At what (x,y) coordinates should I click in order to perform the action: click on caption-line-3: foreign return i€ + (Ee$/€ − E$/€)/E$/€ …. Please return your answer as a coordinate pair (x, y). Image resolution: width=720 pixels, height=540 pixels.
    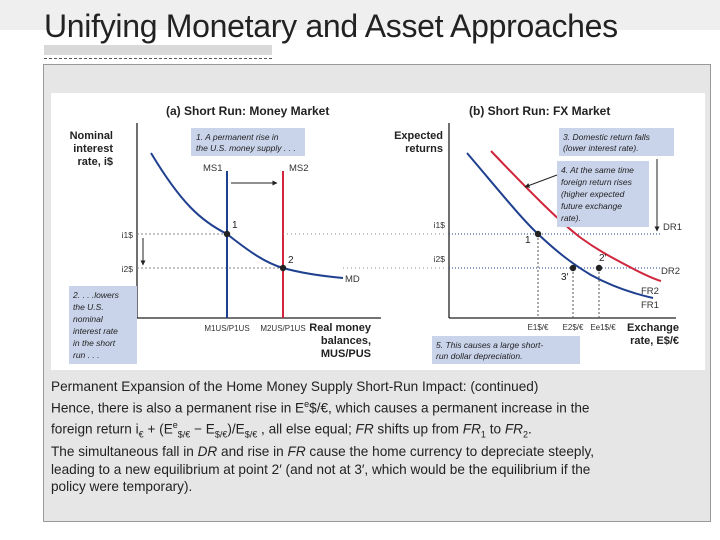
    Looking at the image, I should click on (291, 429).